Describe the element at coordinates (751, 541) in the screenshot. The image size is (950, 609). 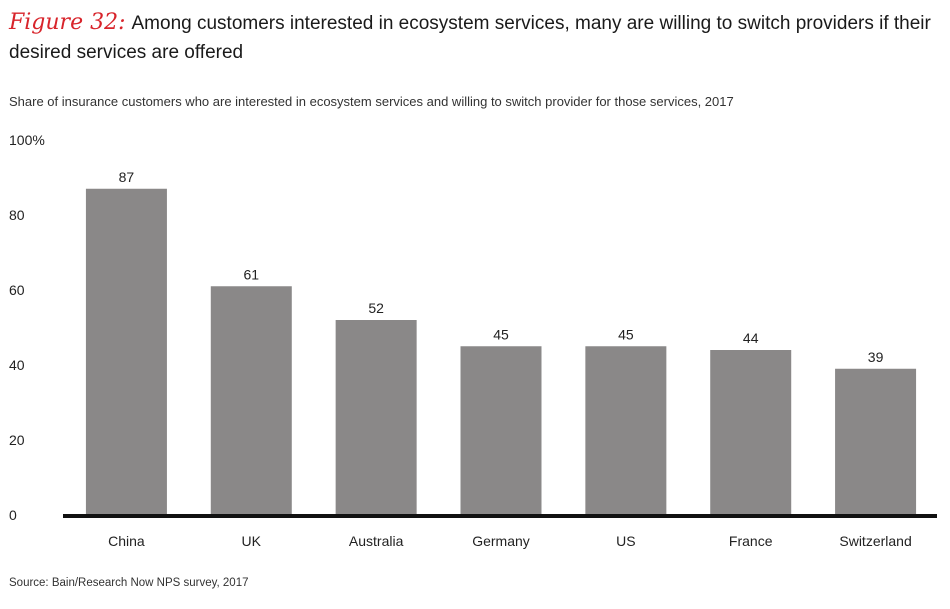
I see `x-tick-label: France` at that location.